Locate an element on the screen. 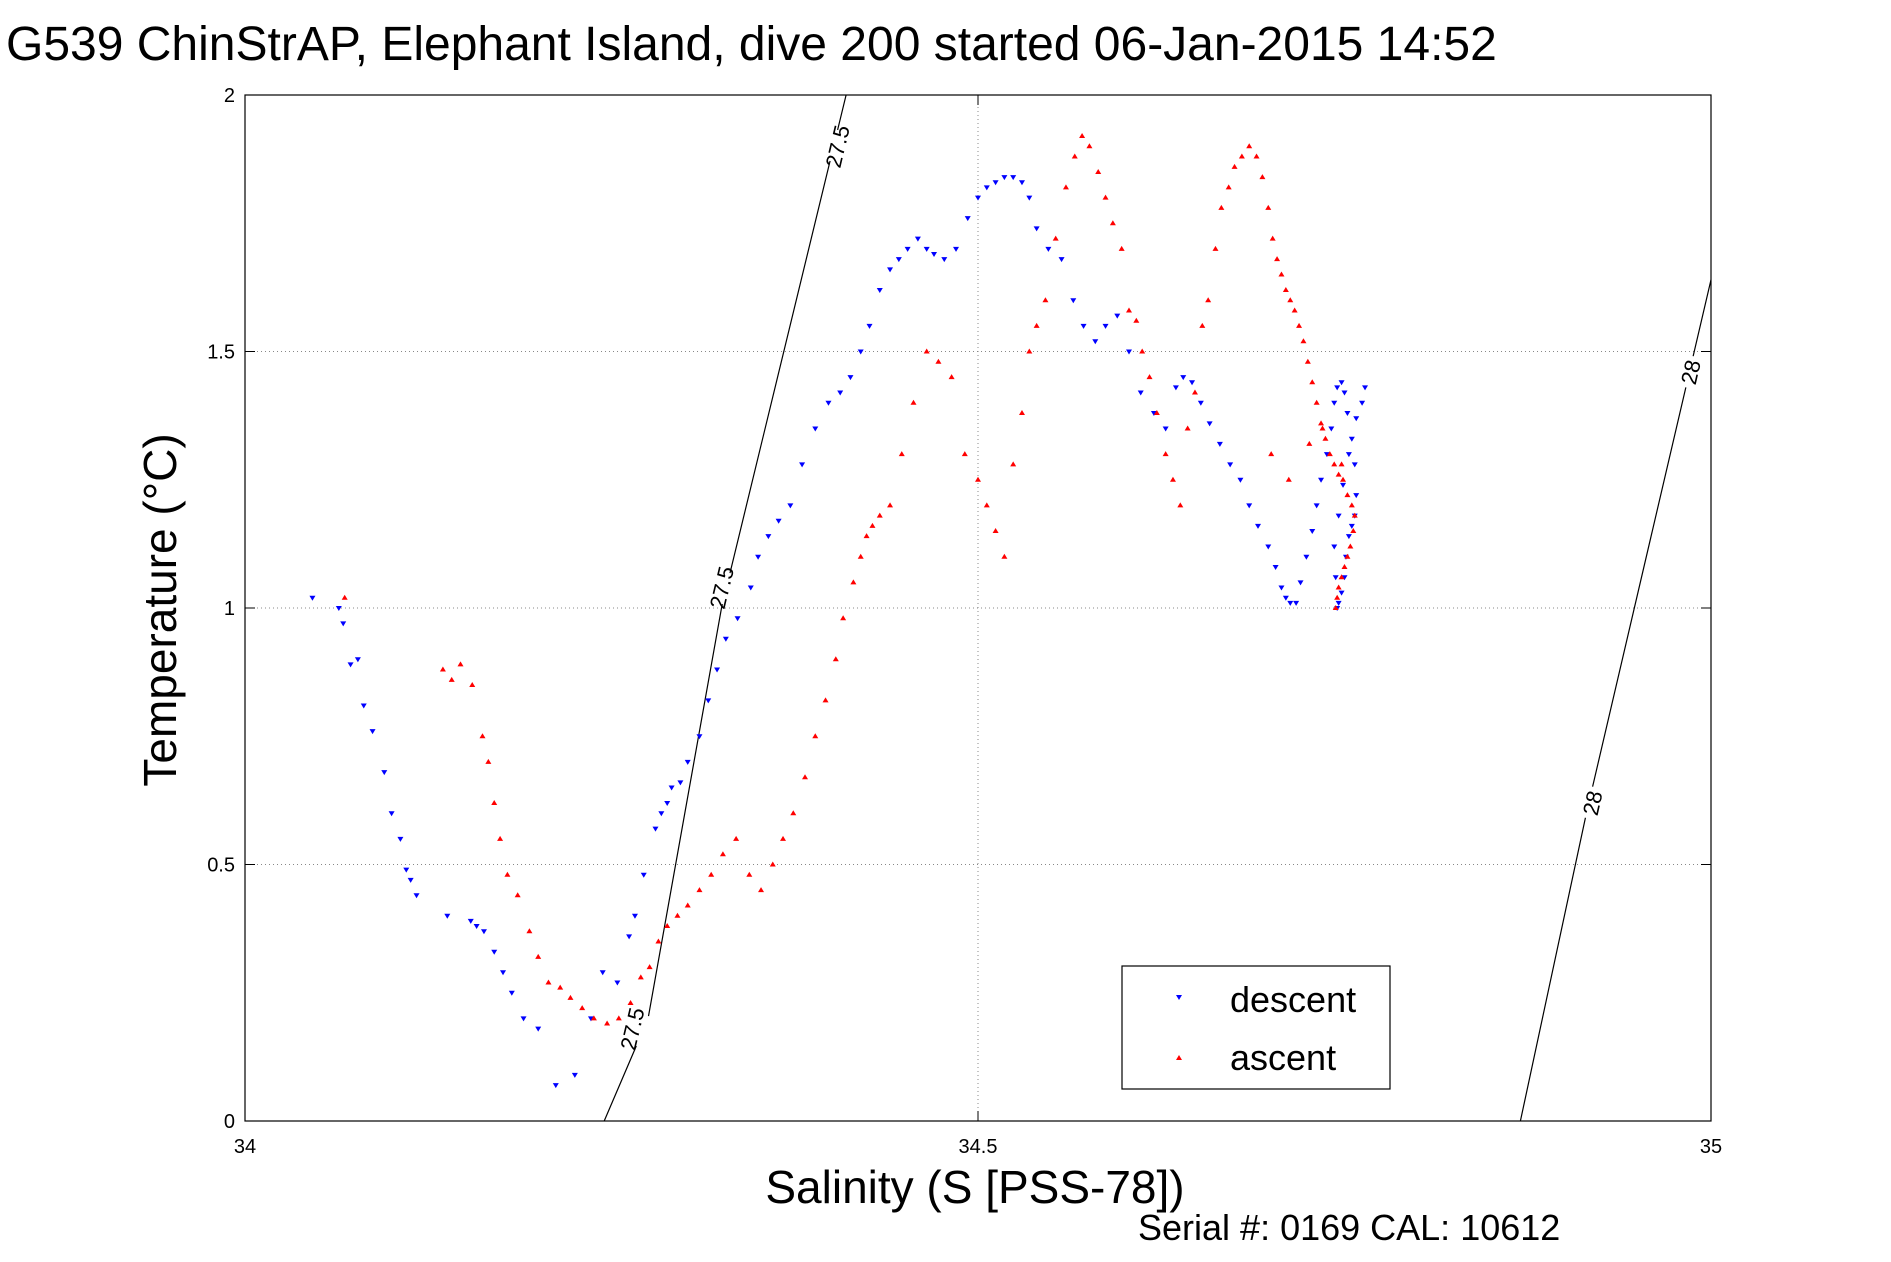 This screenshot has height=1262, width=1891. y-axis-label: Temperature (°C) is located at coordinates (160, 609).